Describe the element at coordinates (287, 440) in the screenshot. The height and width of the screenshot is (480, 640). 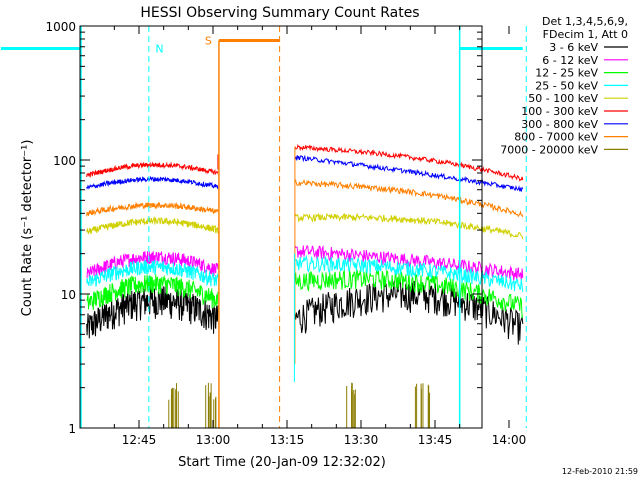
I see `x-tick-label: 13:15` at that location.